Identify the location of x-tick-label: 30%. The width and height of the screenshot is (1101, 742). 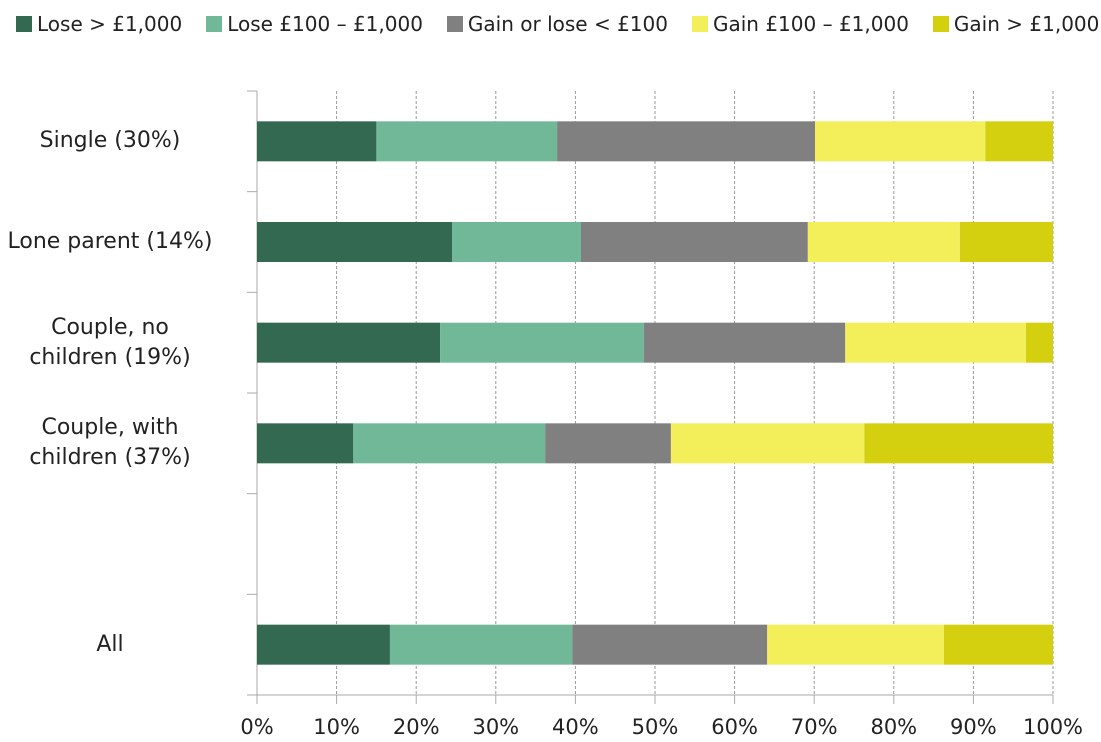
(495, 727).